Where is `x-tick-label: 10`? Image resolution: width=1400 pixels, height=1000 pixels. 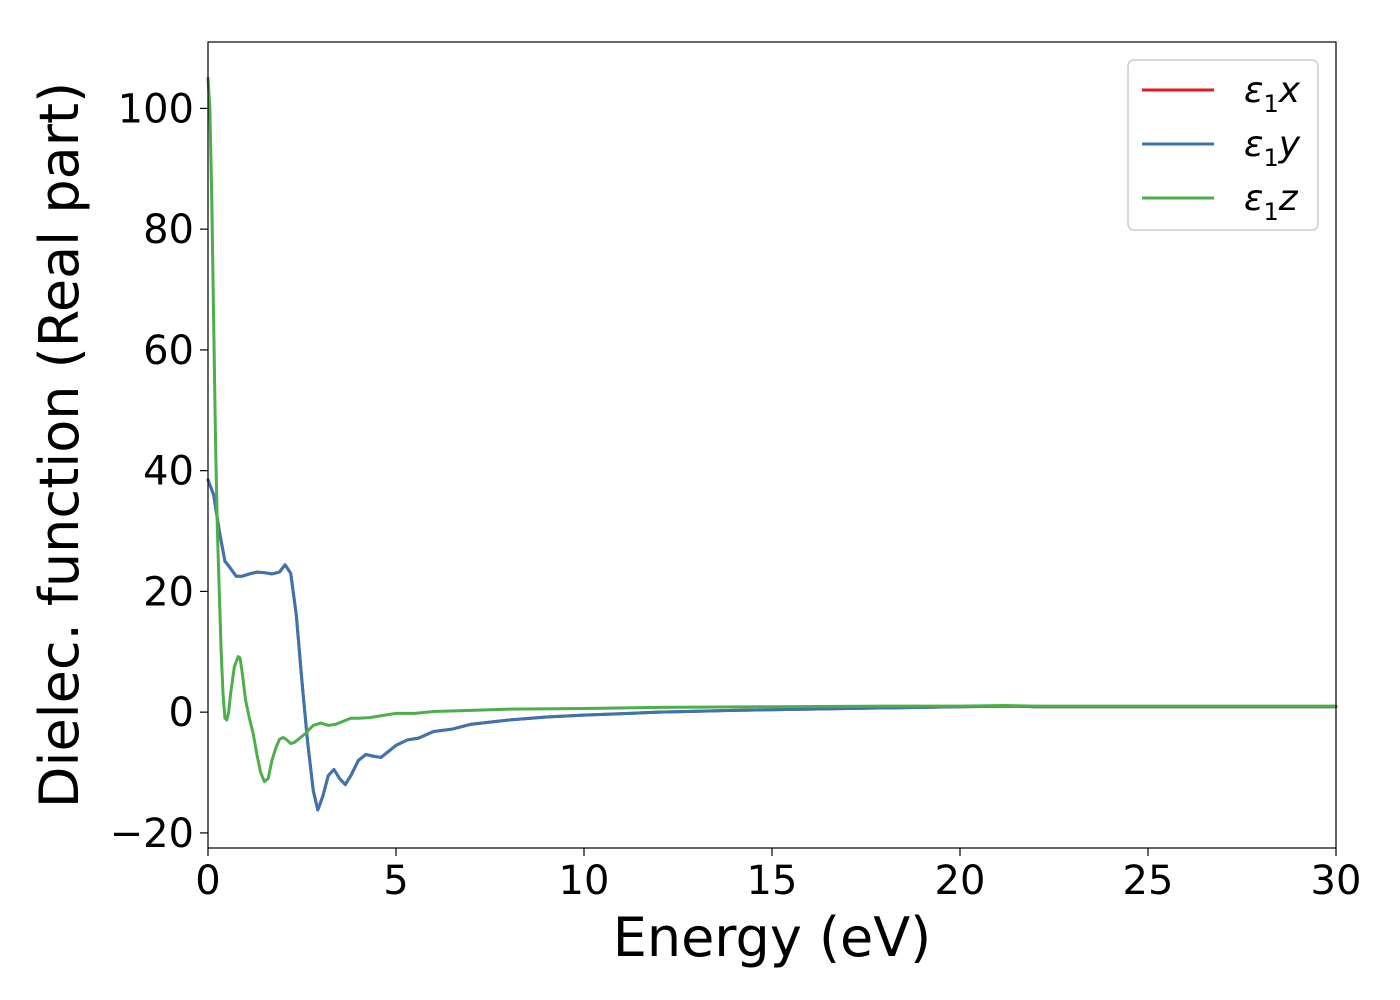
x-tick-label: 10 is located at coordinates (584, 881).